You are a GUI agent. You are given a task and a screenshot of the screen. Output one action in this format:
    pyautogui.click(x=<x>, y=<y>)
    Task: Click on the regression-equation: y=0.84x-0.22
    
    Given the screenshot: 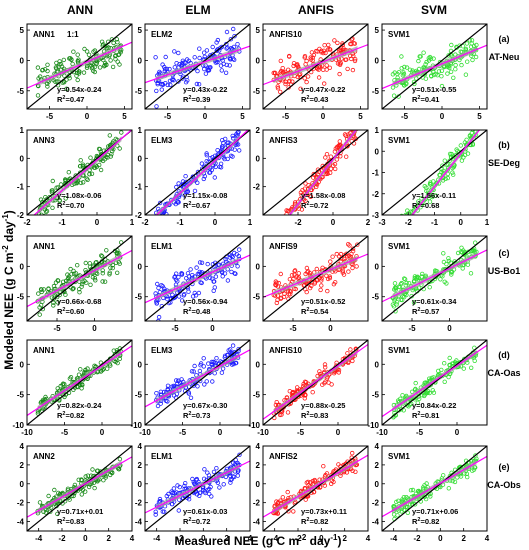 What is the action you would take?
    pyautogui.click(x=434, y=405)
    